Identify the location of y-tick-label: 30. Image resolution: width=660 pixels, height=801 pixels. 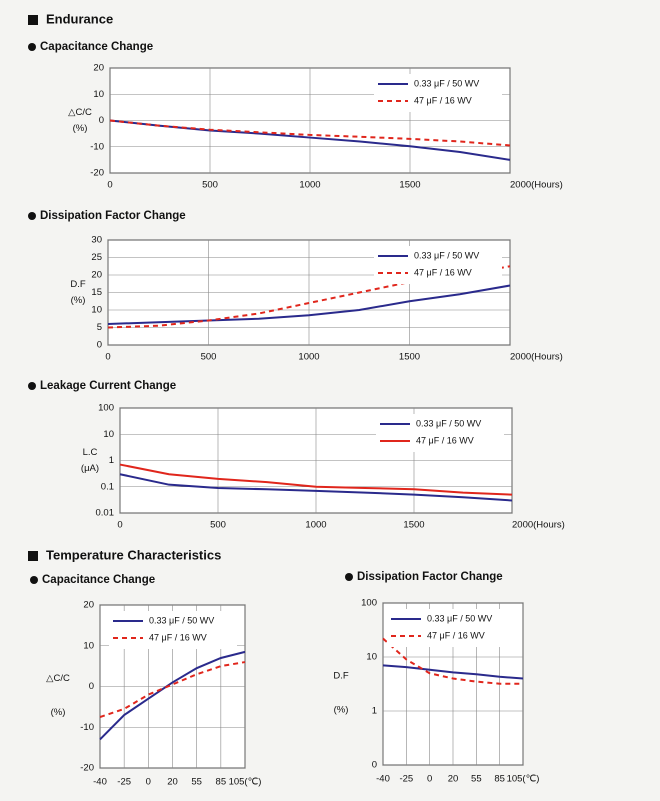
(96, 240).